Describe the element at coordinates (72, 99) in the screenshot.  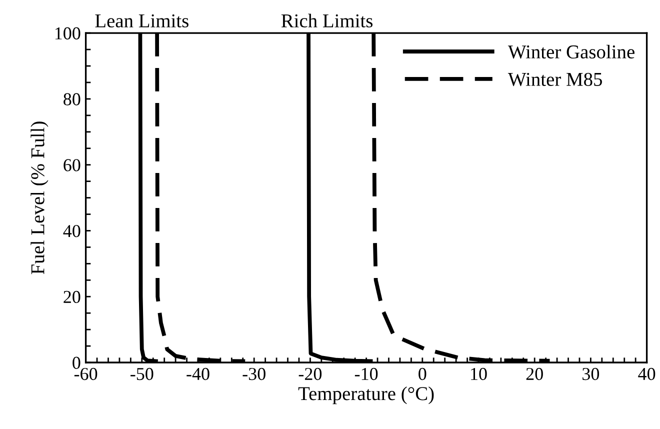
I see `y-tick-label: 80` at that location.